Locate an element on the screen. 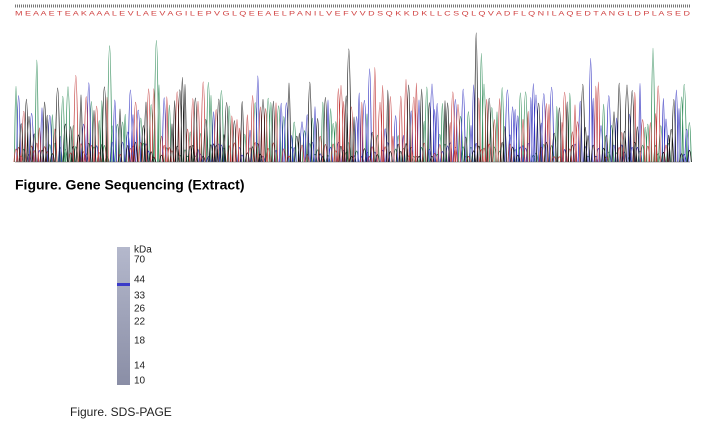 The width and height of the screenshot is (715, 437). marker-label: 18 is located at coordinates (140, 341).